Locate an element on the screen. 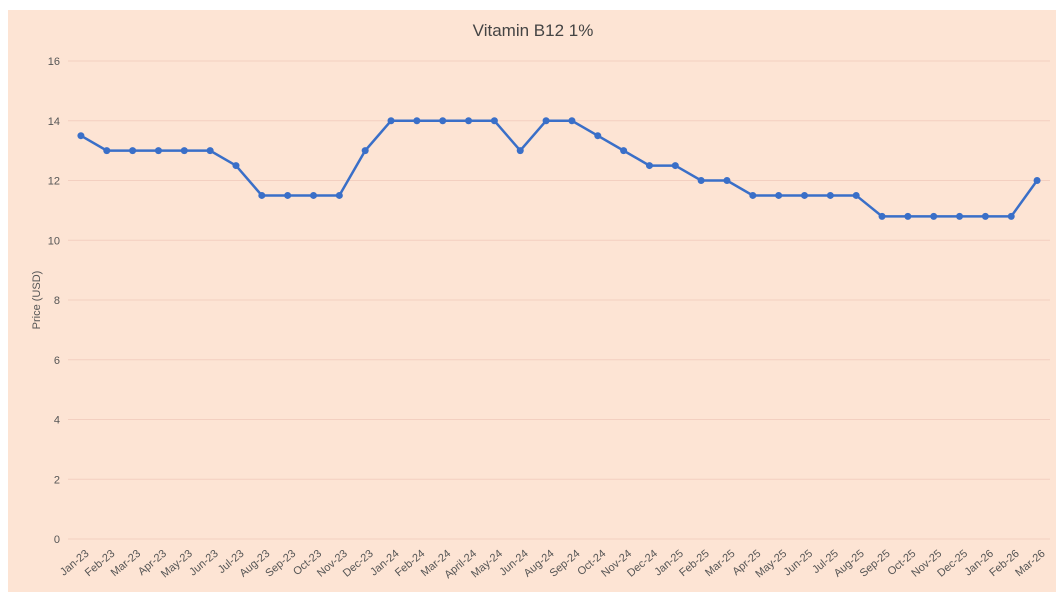 The image size is (1056, 594). y-tick-label: 2 is located at coordinates (57, 480).